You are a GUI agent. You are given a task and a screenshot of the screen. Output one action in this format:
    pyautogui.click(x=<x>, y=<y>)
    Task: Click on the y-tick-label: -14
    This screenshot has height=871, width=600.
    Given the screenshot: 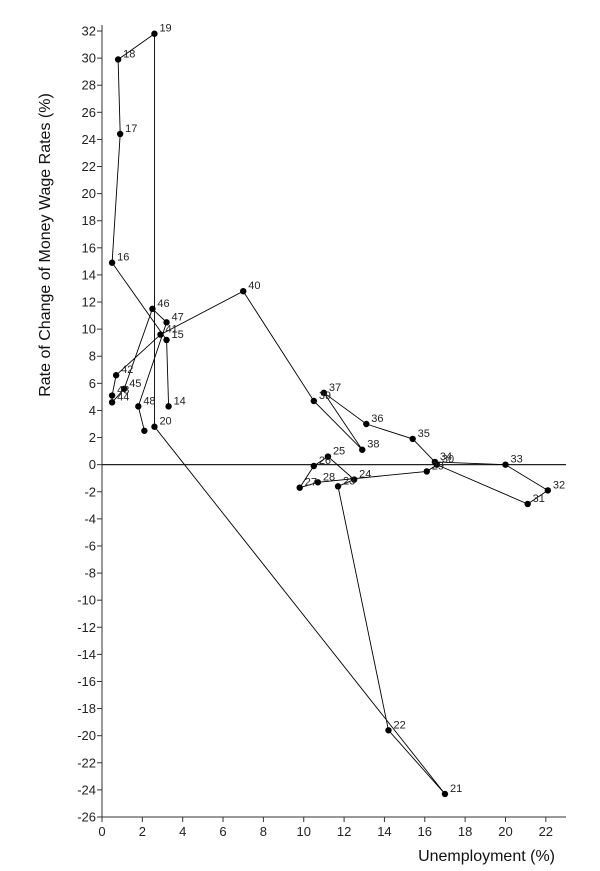 What is the action you would take?
    pyautogui.click(x=86, y=654)
    